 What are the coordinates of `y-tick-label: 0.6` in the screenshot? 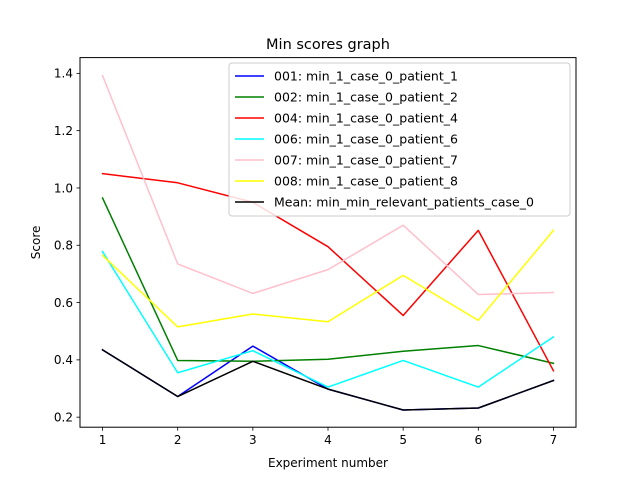 It's located at (63, 303).